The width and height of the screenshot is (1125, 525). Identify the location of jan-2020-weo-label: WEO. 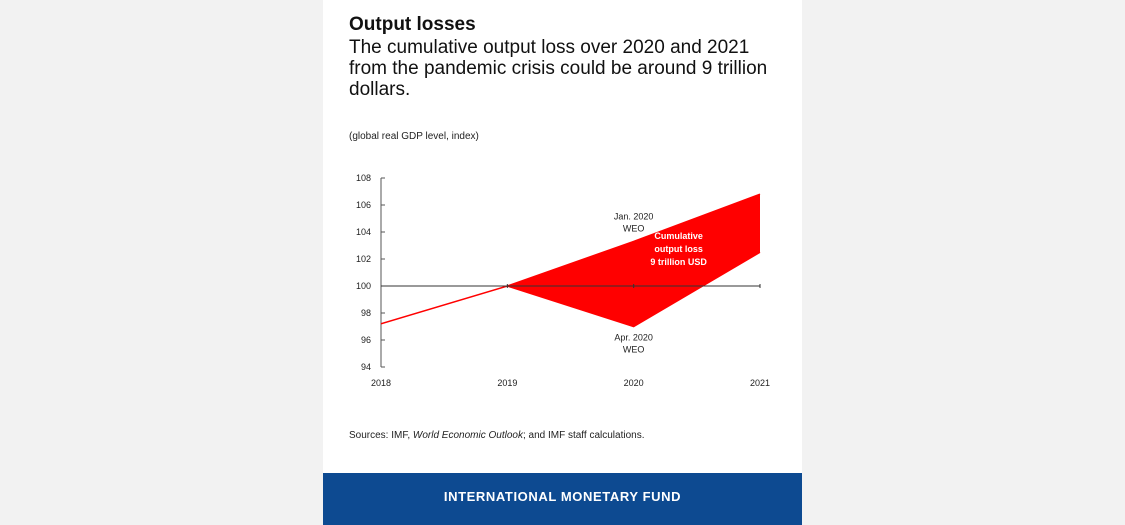
(634, 228).